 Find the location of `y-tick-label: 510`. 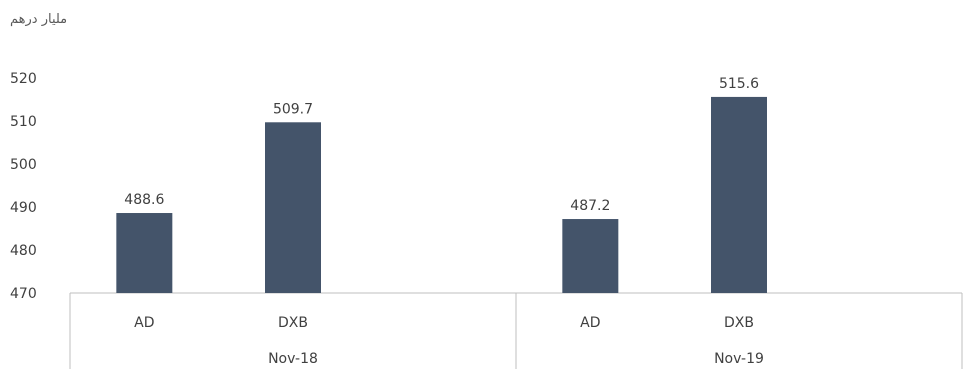

y-tick-label: 510 is located at coordinates (23, 122).